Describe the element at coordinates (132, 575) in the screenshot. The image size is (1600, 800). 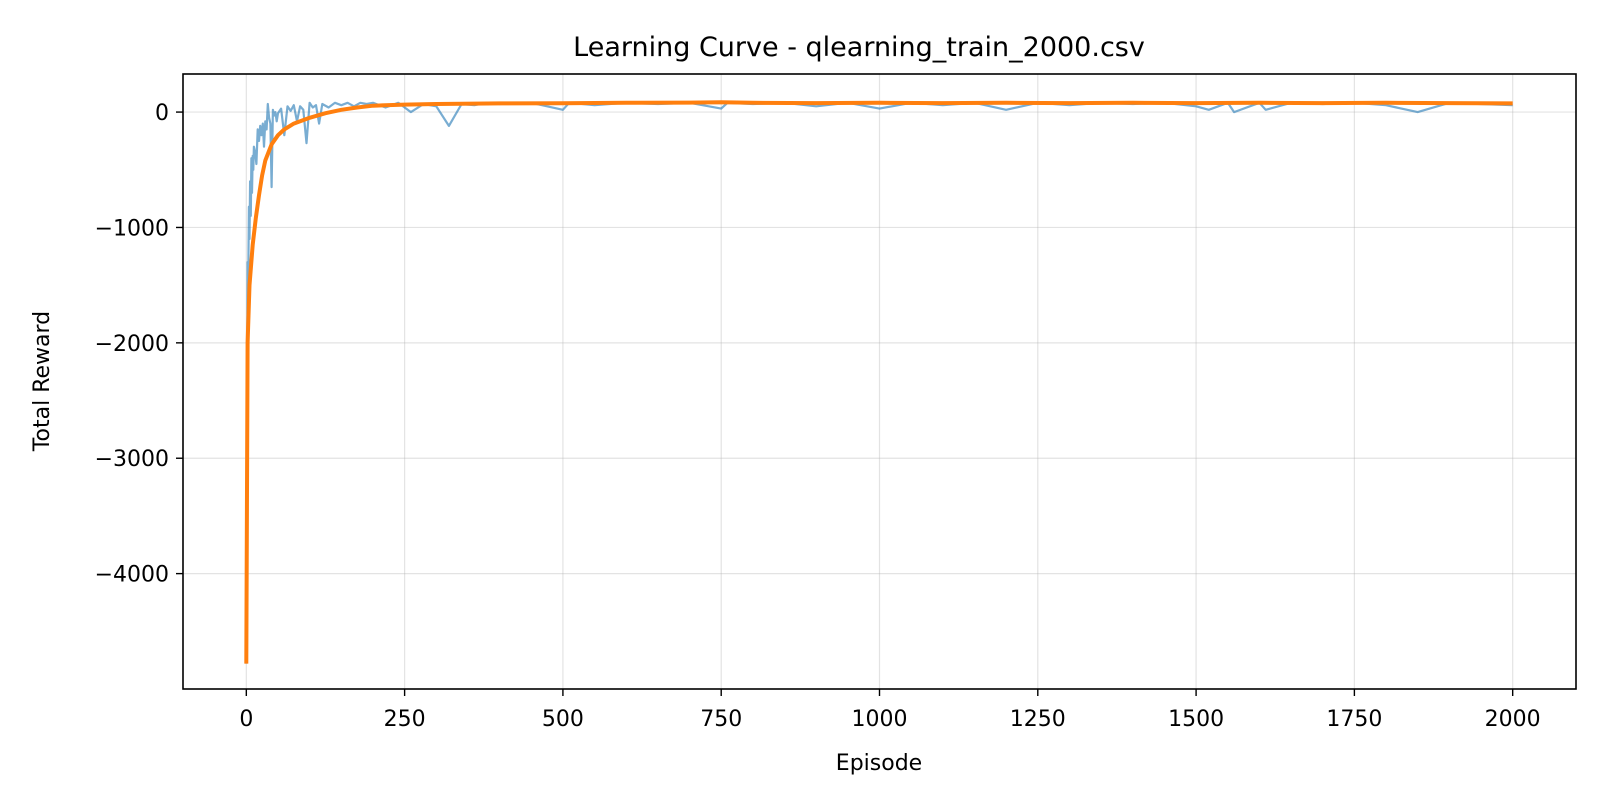
I see `y-tick-label: −4000` at that location.